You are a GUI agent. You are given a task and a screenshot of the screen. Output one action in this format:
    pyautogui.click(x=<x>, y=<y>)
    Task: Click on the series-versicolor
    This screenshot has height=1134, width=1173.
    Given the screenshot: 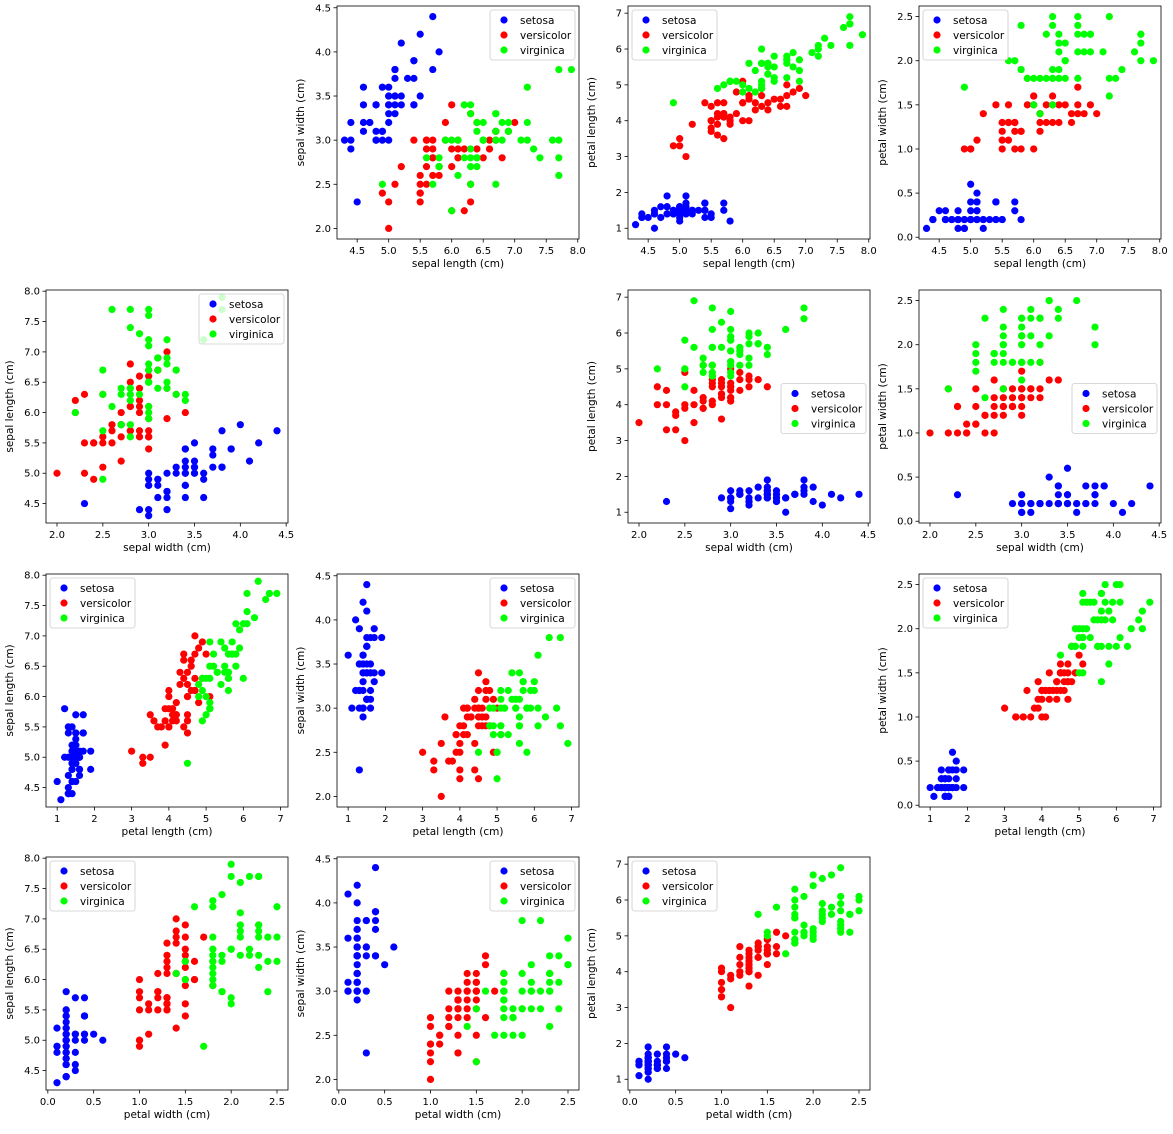 What is the action you would take?
    pyautogui.click(x=739, y=119)
    